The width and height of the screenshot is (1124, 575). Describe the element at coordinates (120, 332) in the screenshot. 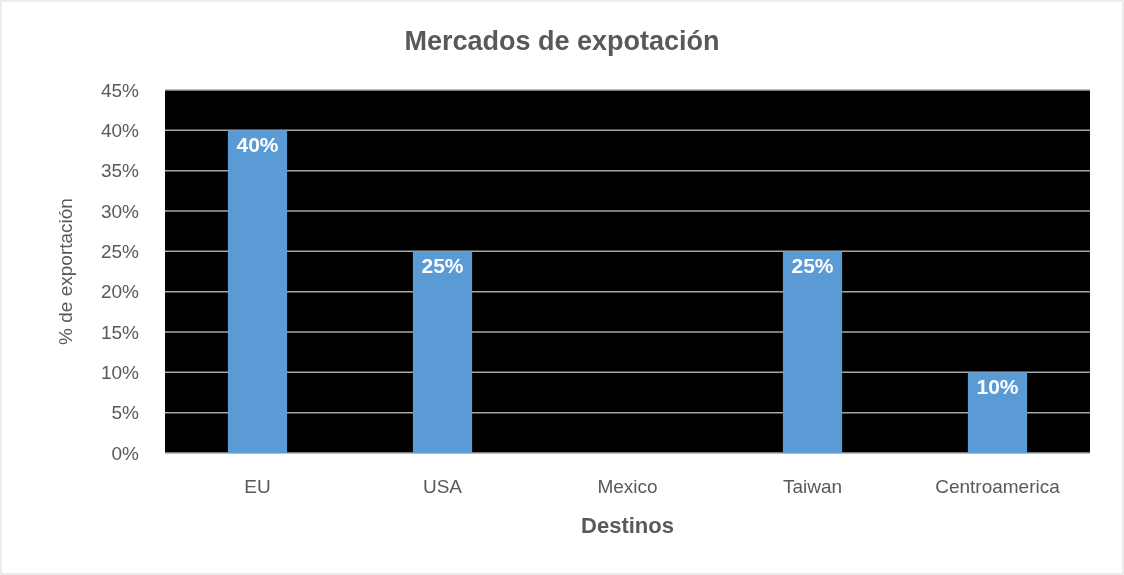

I see `y-tick-label: 15%` at that location.